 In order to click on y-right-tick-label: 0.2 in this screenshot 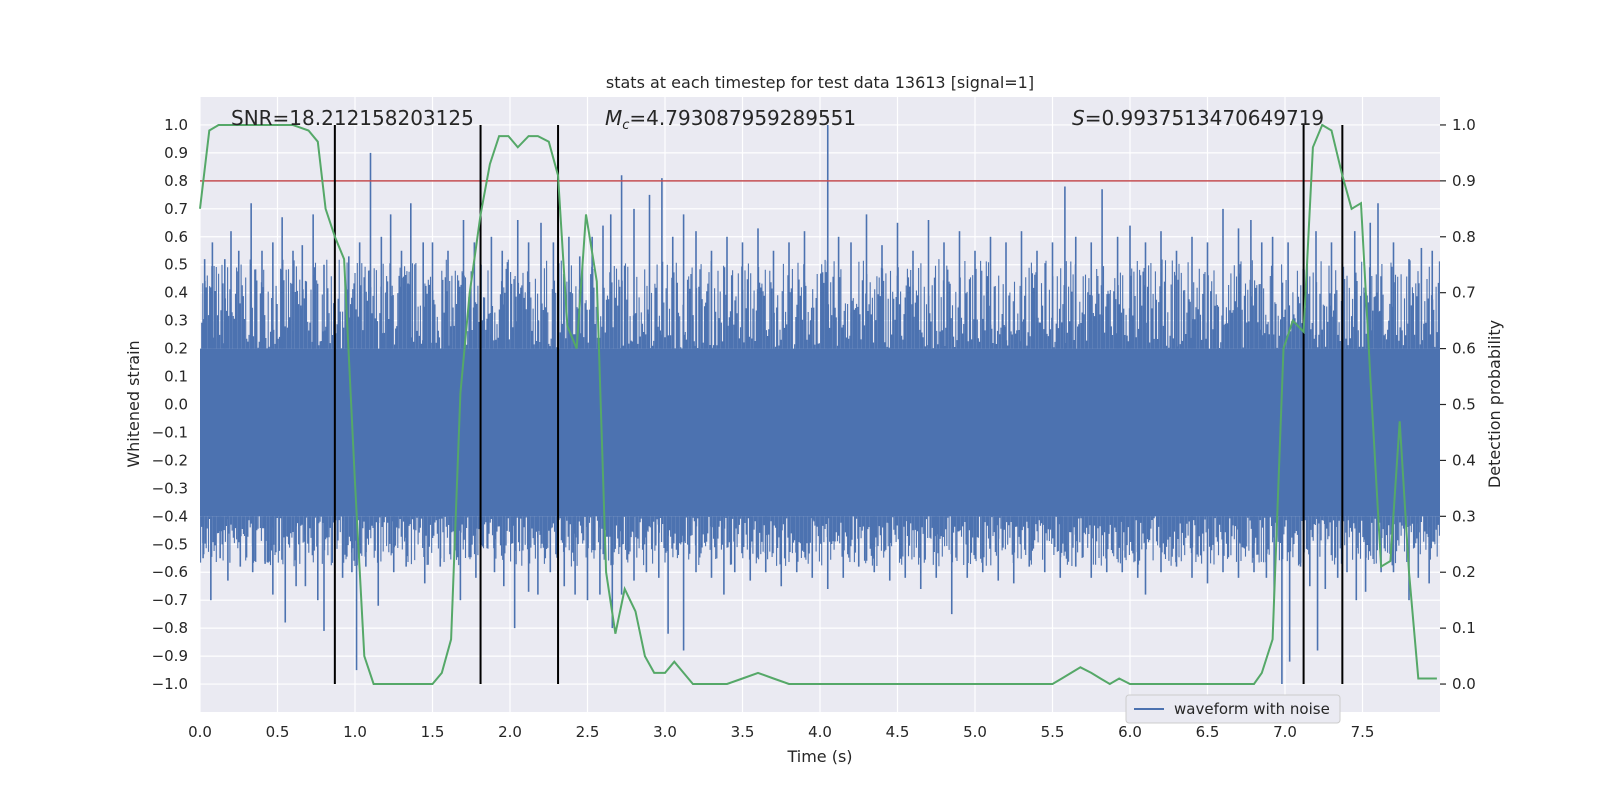, I will do `click(1464, 572)`.